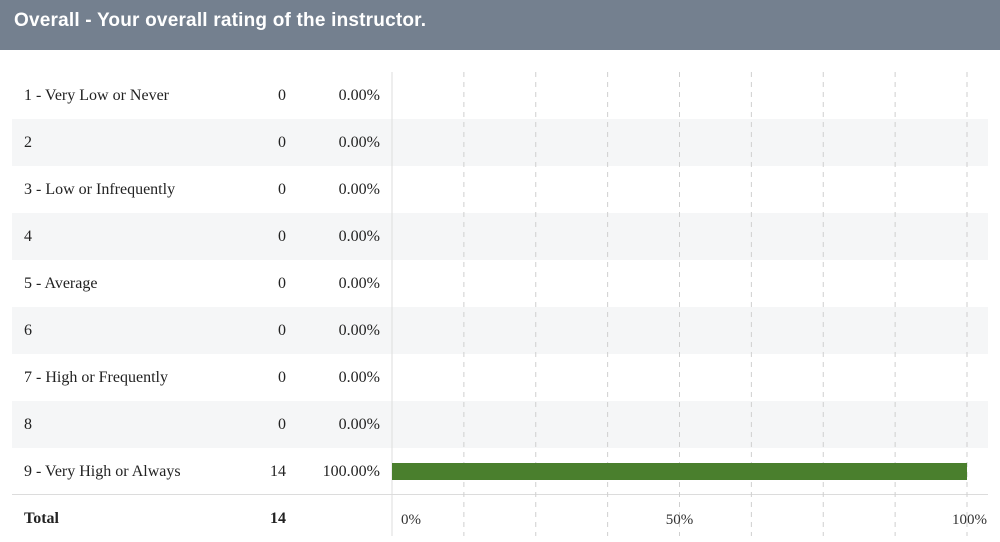 This screenshot has width=1000, height=542. I want to click on chart-bar, so click(679, 471).